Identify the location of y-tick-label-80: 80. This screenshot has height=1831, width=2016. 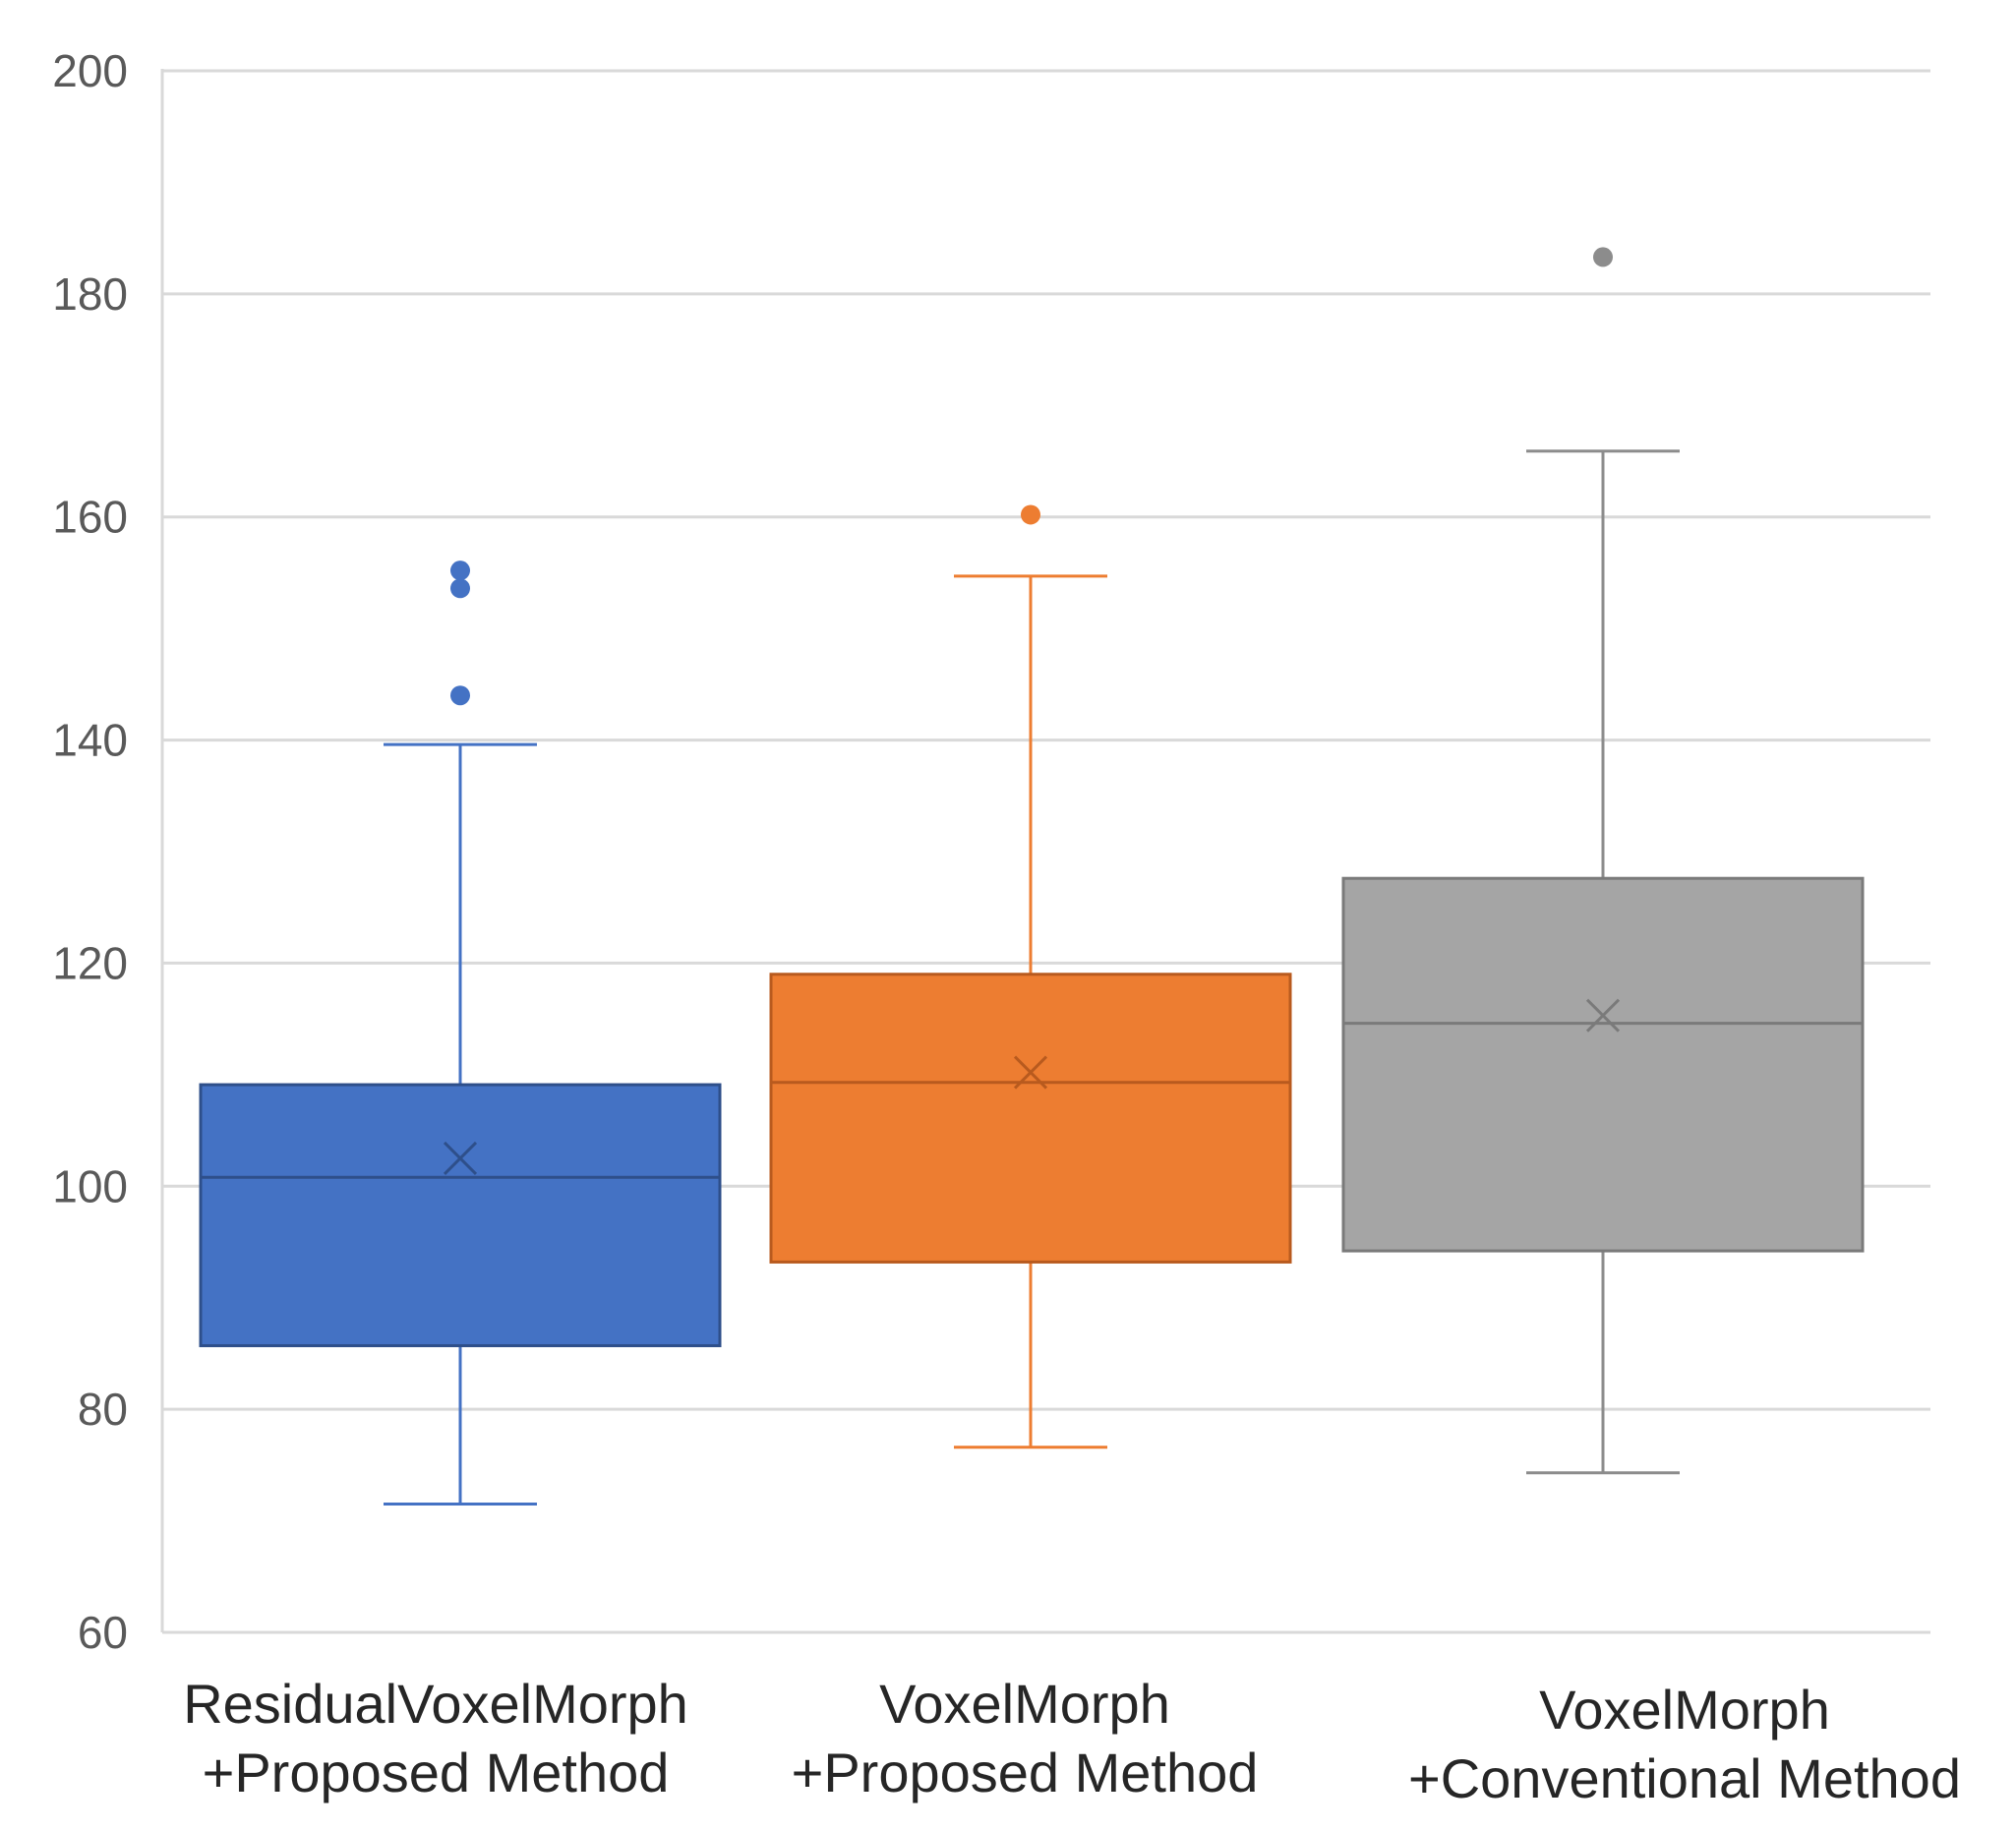
(103, 1410).